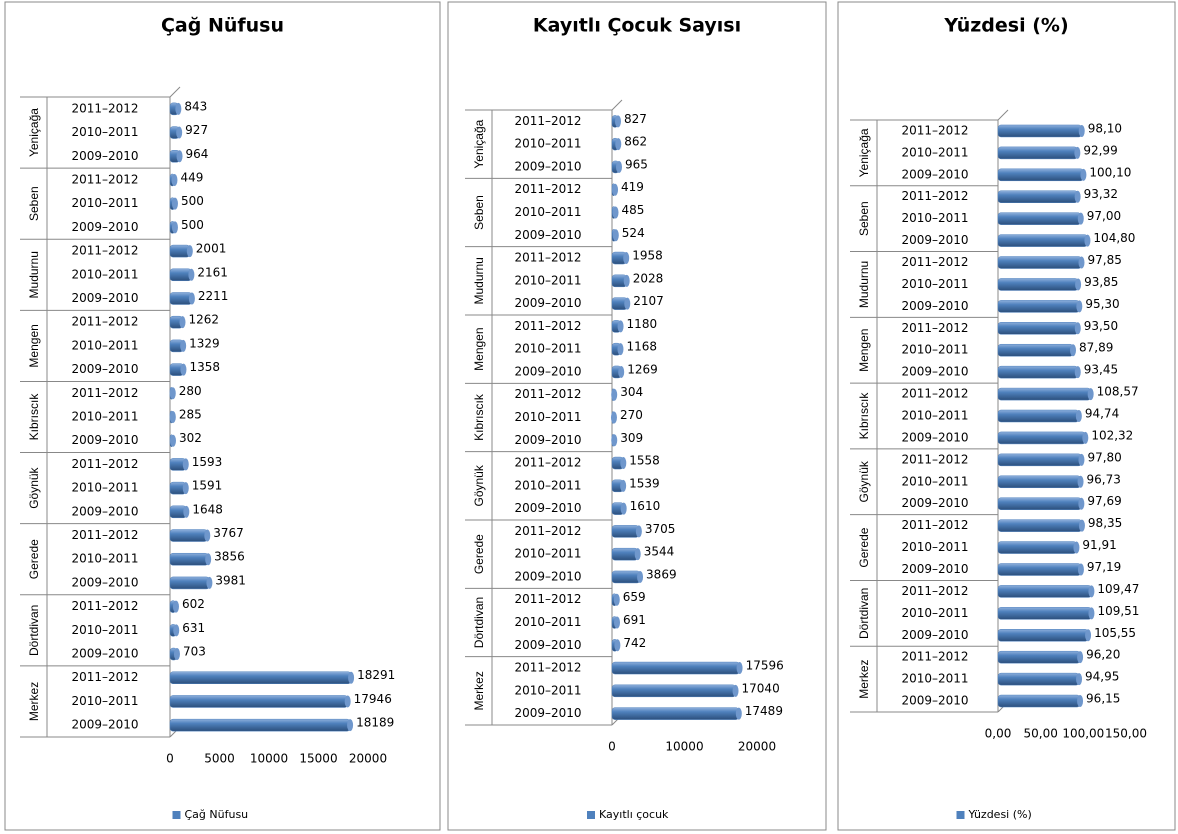  Describe the element at coordinates (1105, 128) in the screenshot. I see `data-label: 98,10` at that location.